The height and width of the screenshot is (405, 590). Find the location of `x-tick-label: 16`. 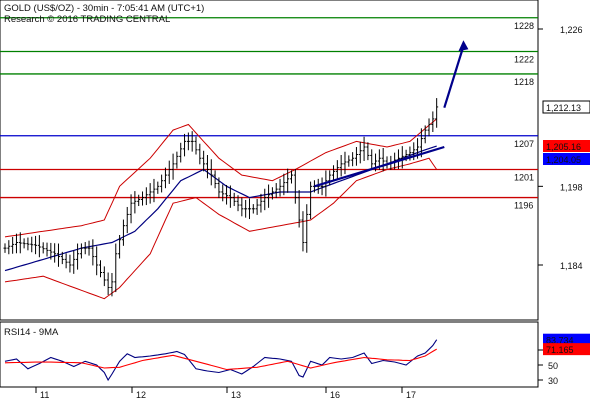

x-tick-label: 16 is located at coordinates (335, 395).